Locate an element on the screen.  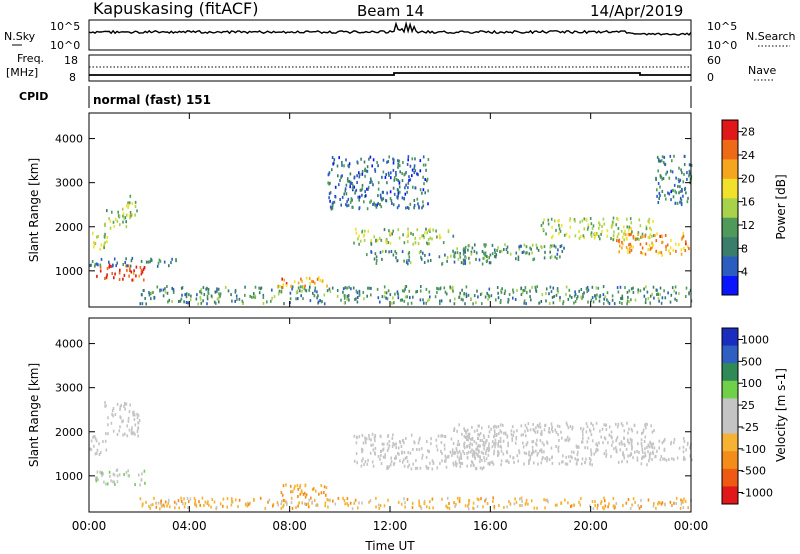
y-tick-label: 1000 is located at coordinates (69, 271).